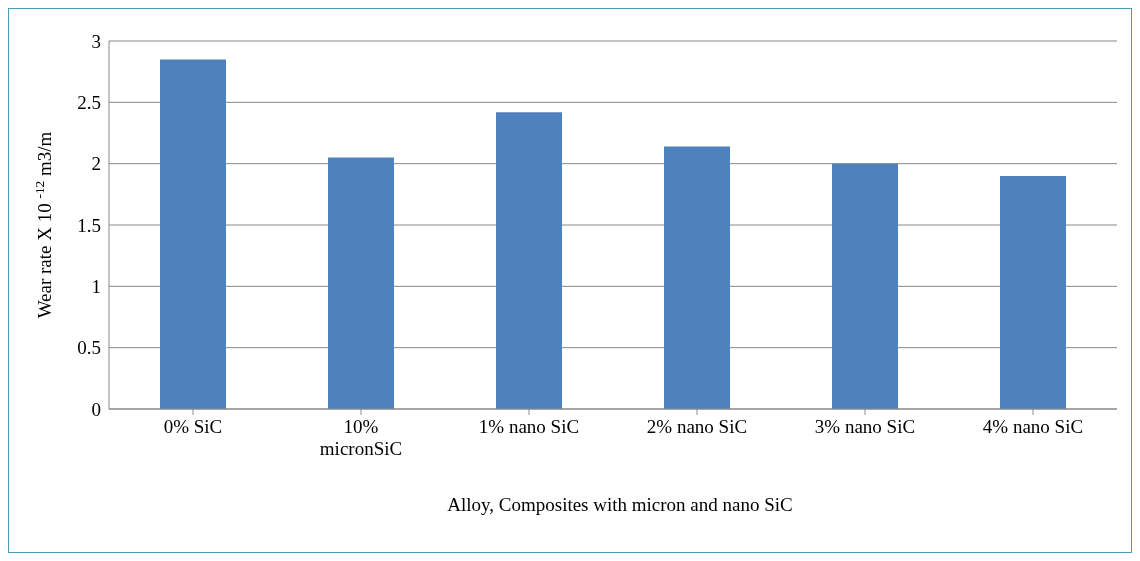  Describe the element at coordinates (620, 505) in the screenshot. I see `x-axis-title: Alloy, Composites with micron and nano SiC` at that location.